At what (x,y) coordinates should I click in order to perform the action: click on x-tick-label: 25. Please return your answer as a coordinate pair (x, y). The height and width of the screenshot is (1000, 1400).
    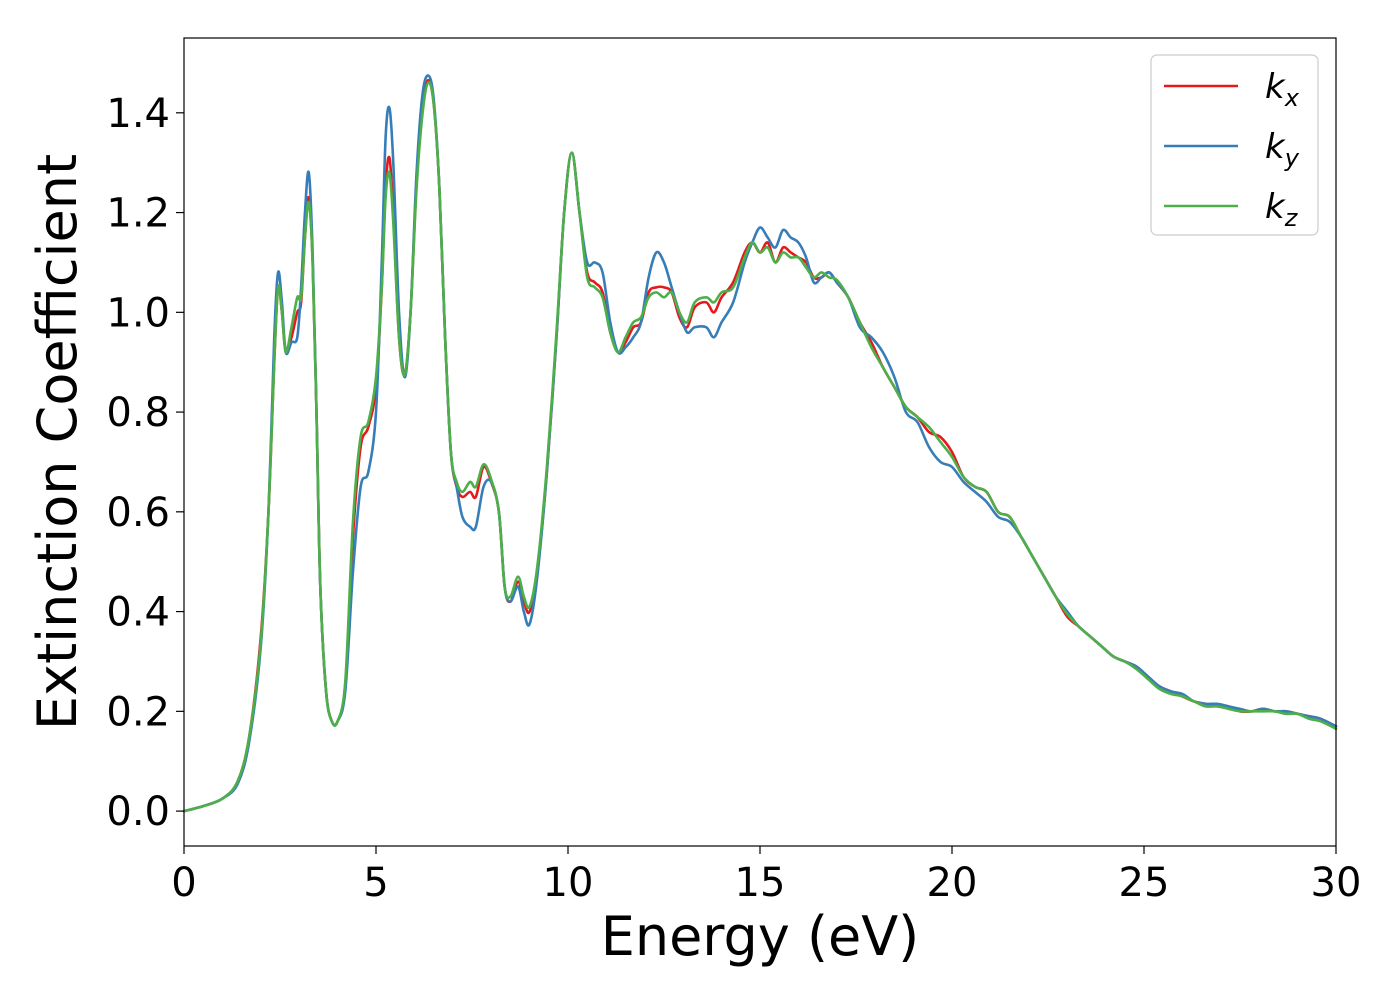
    Looking at the image, I should click on (1144, 883).